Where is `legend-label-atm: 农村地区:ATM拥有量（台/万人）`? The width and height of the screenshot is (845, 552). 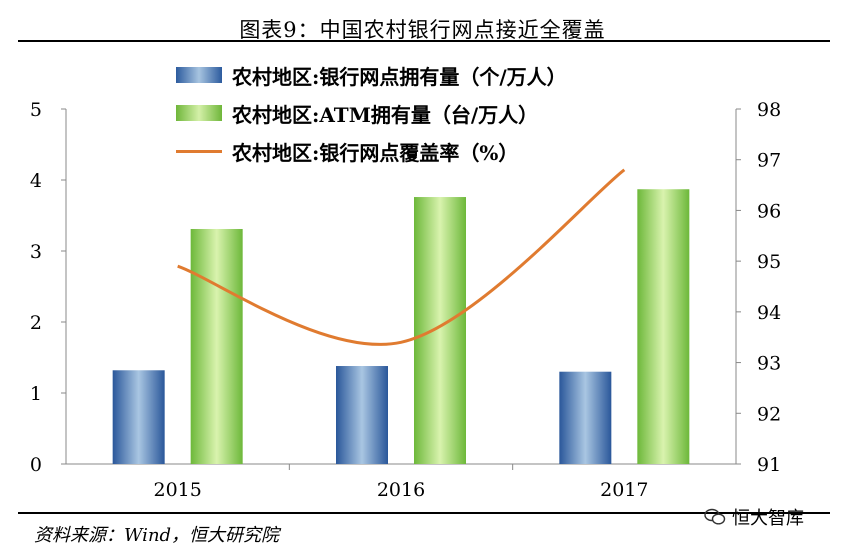 legend-label-atm: 农村地区:ATM拥有量（台/万人） is located at coordinates (385, 114).